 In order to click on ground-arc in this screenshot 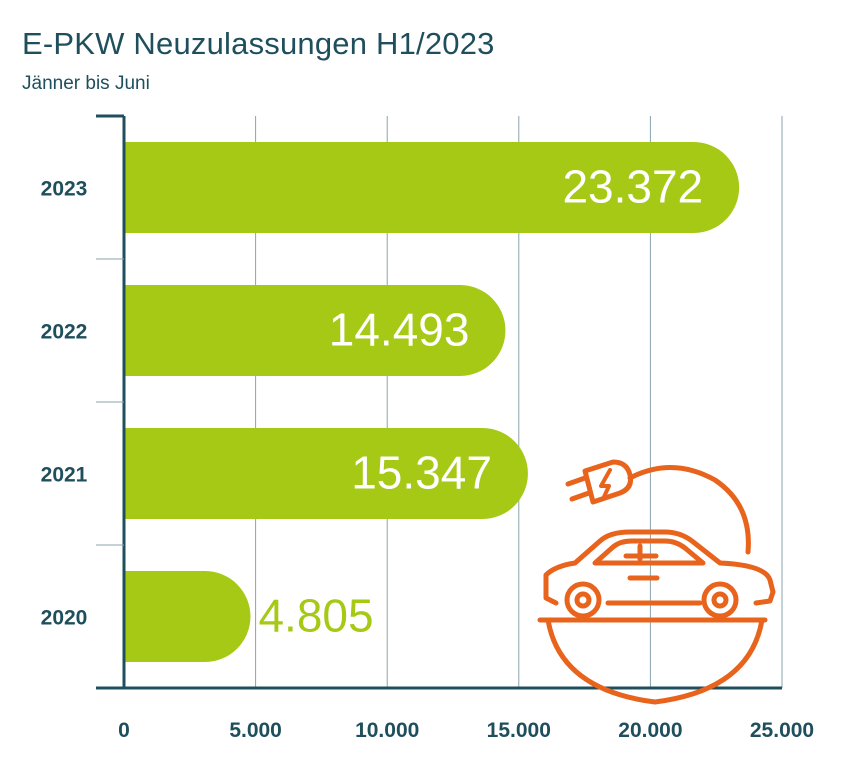, I will do `click(655, 661)`.